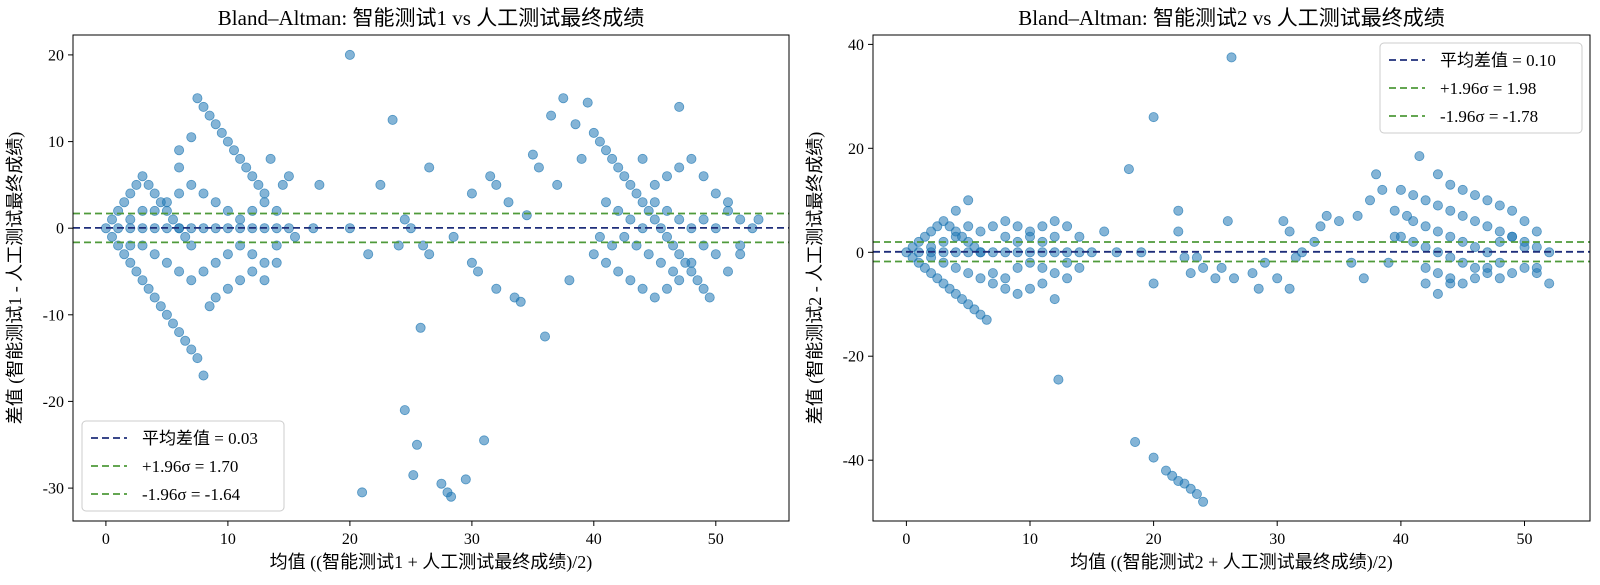  Describe the element at coordinates (431, 18) in the screenshot. I see `chart-title: Bland–Altman: 智能测试1 vs 人工测试最终成绩` at that location.